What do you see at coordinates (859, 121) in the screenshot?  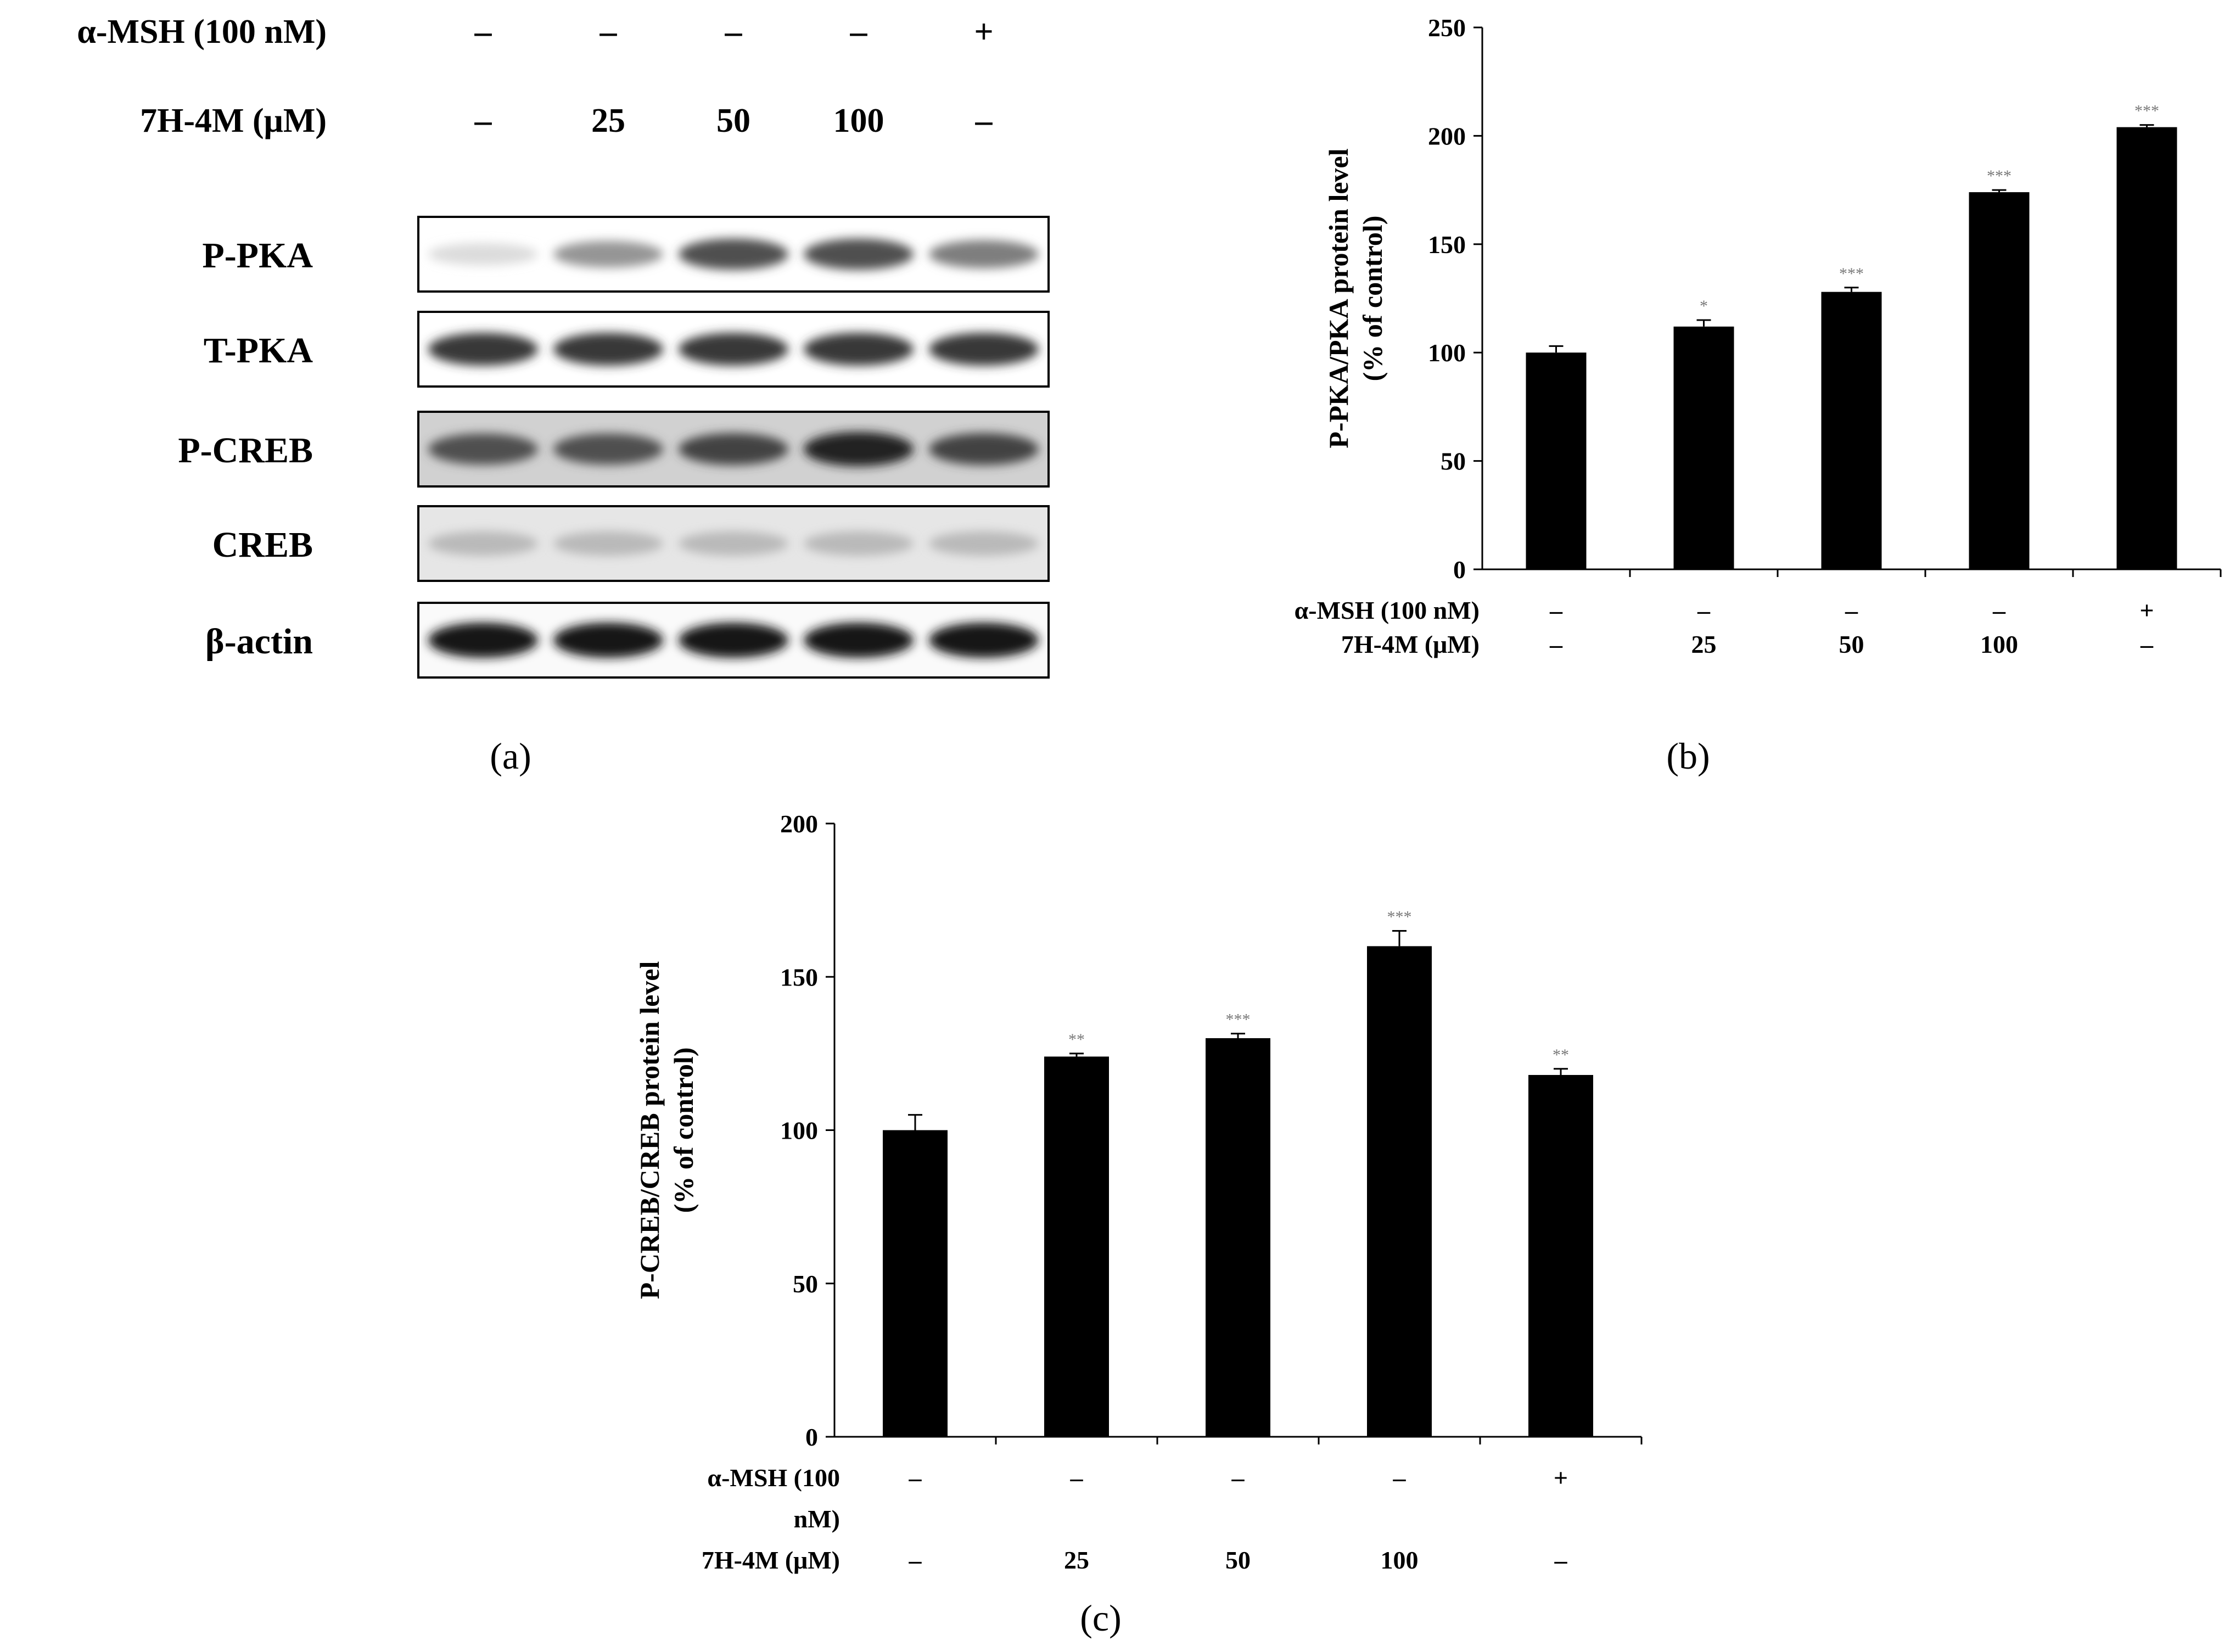 I see `blot-treatment-value: 100` at bounding box center [859, 121].